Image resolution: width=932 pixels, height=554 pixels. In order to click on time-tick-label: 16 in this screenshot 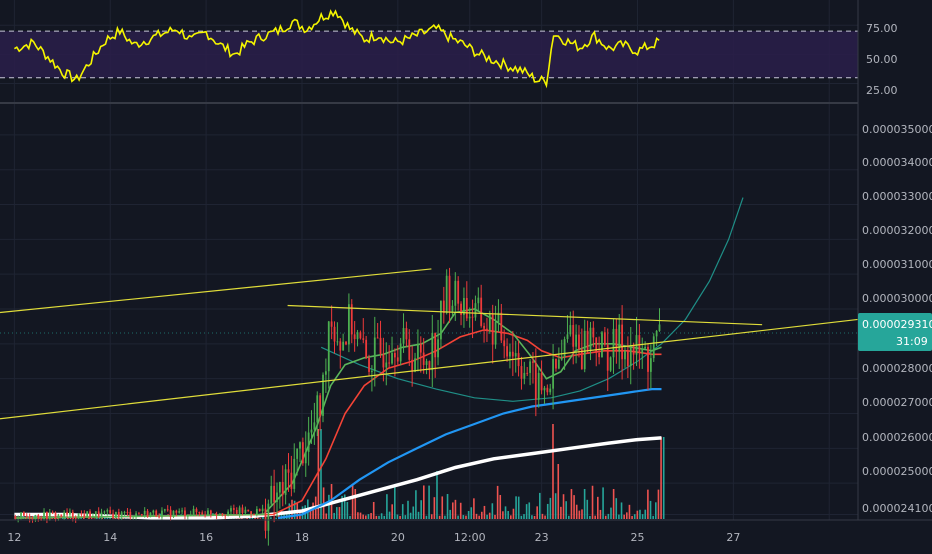, I will do `click(206, 537)`.